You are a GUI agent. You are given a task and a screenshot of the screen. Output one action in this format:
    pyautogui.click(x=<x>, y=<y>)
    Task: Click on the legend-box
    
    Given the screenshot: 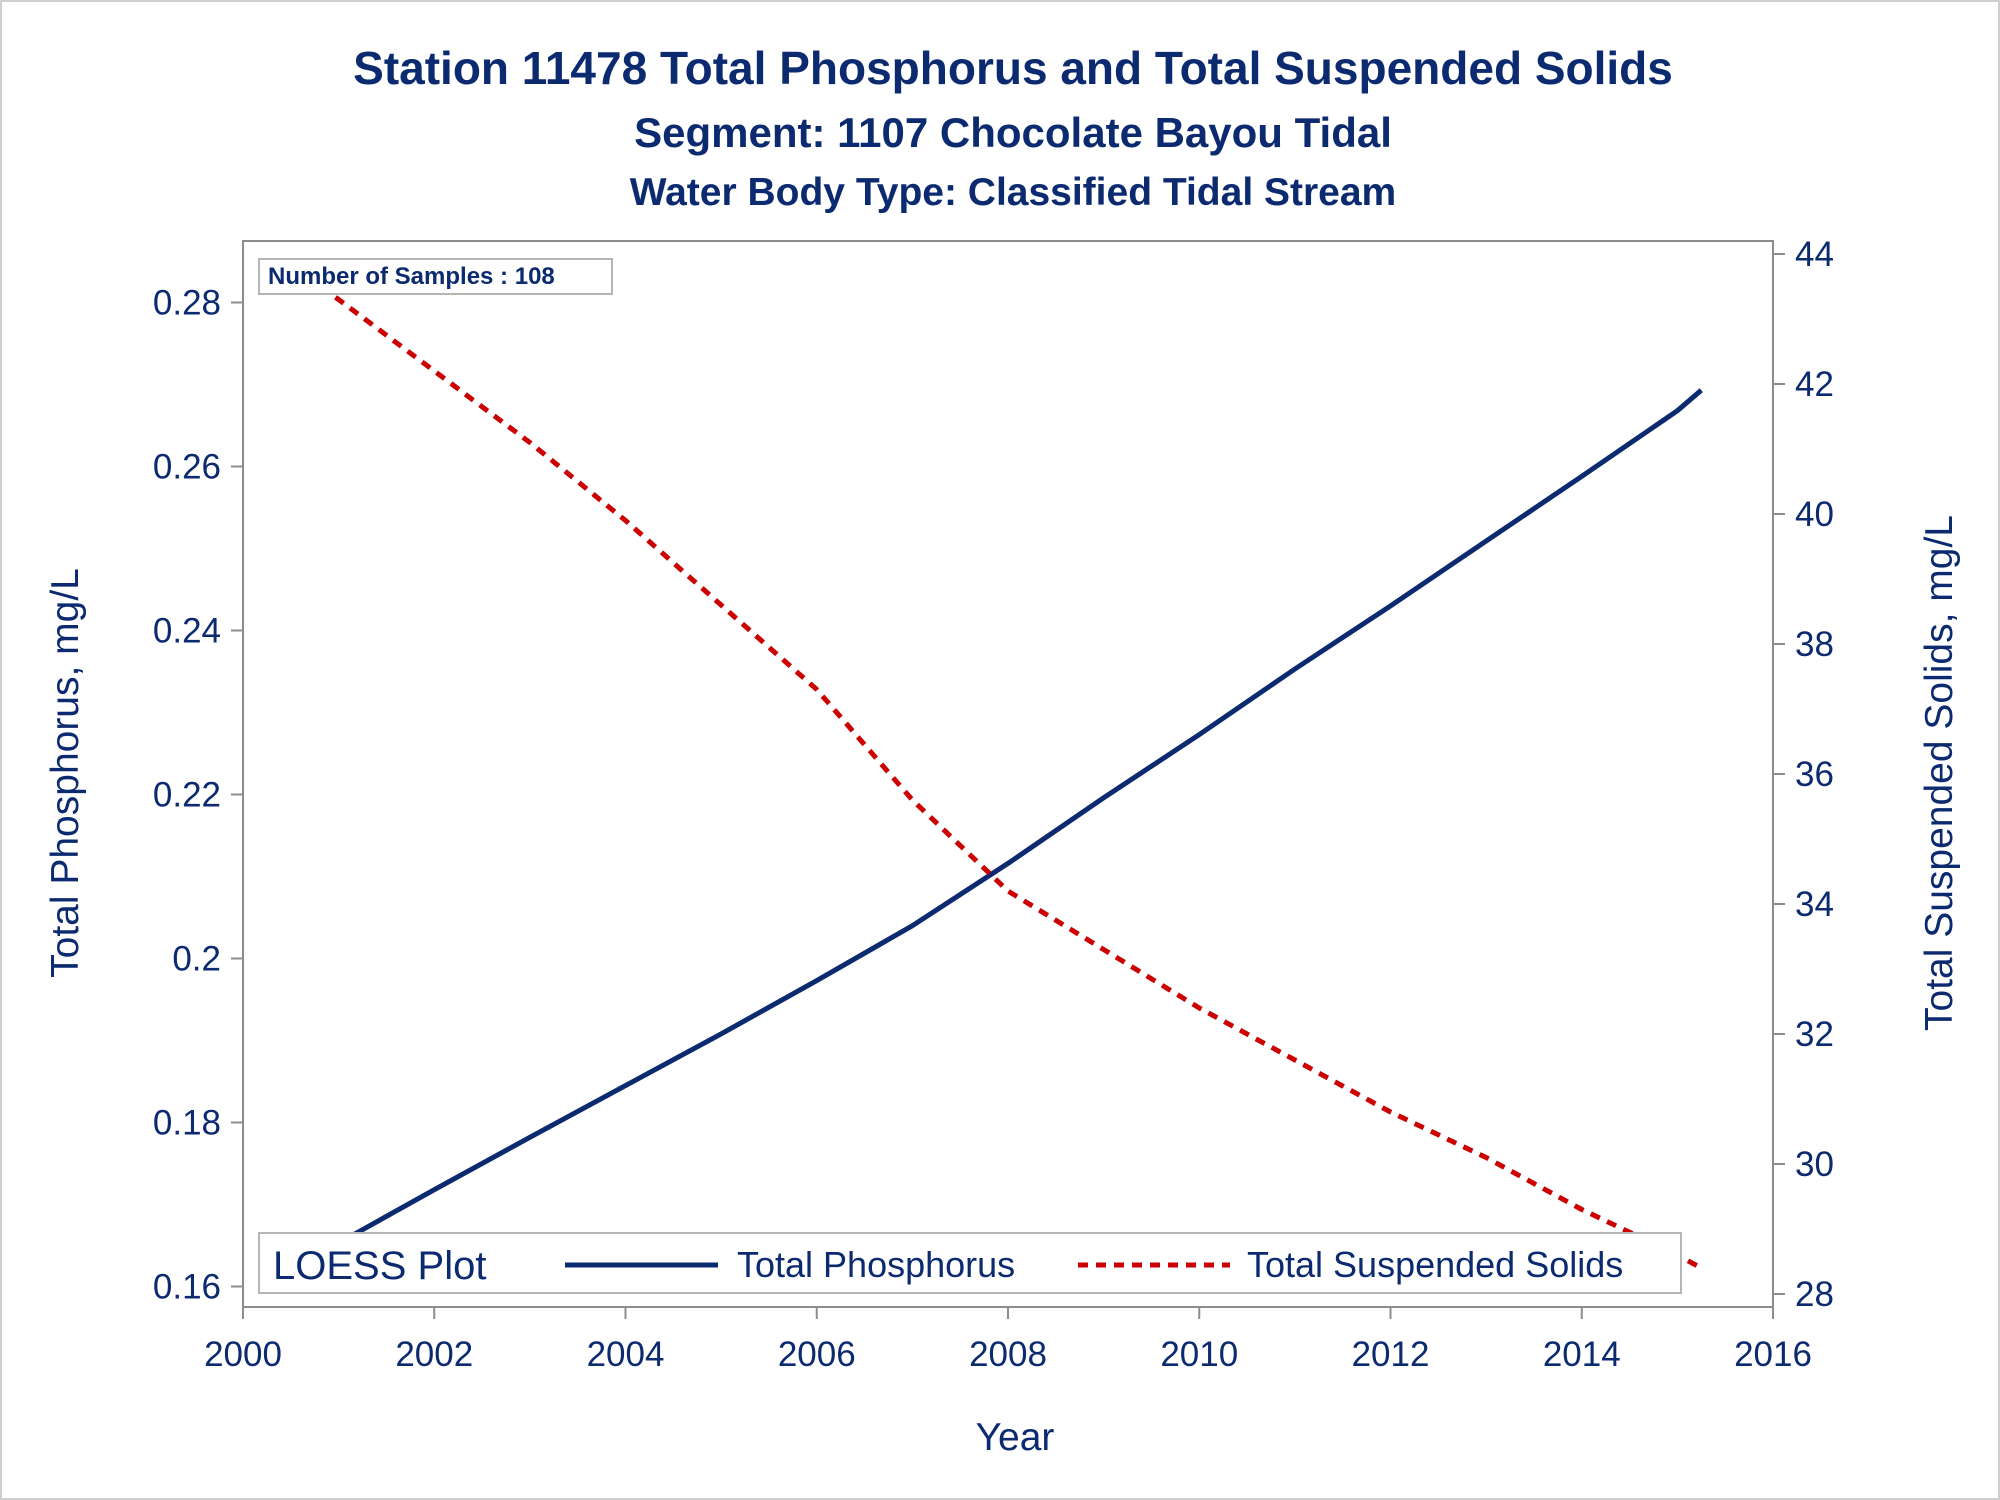 What is the action you would take?
    pyautogui.click(x=970, y=1263)
    